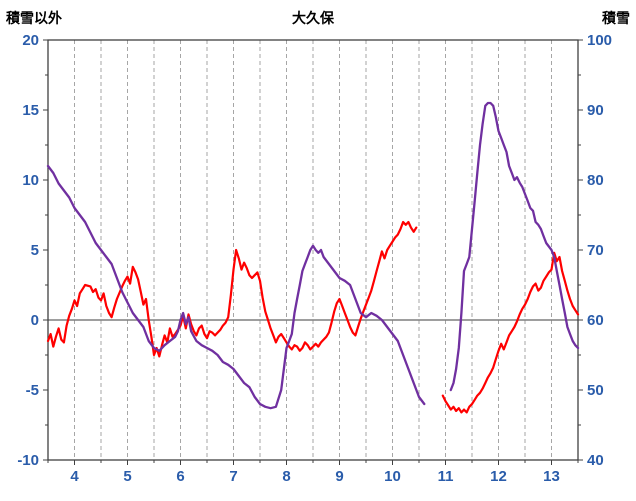 This screenshot has height=501, width=636. Describe the element at coordinates (392, 476) in the screenshot. I see `x-axis-tick-label: 10` at that location.